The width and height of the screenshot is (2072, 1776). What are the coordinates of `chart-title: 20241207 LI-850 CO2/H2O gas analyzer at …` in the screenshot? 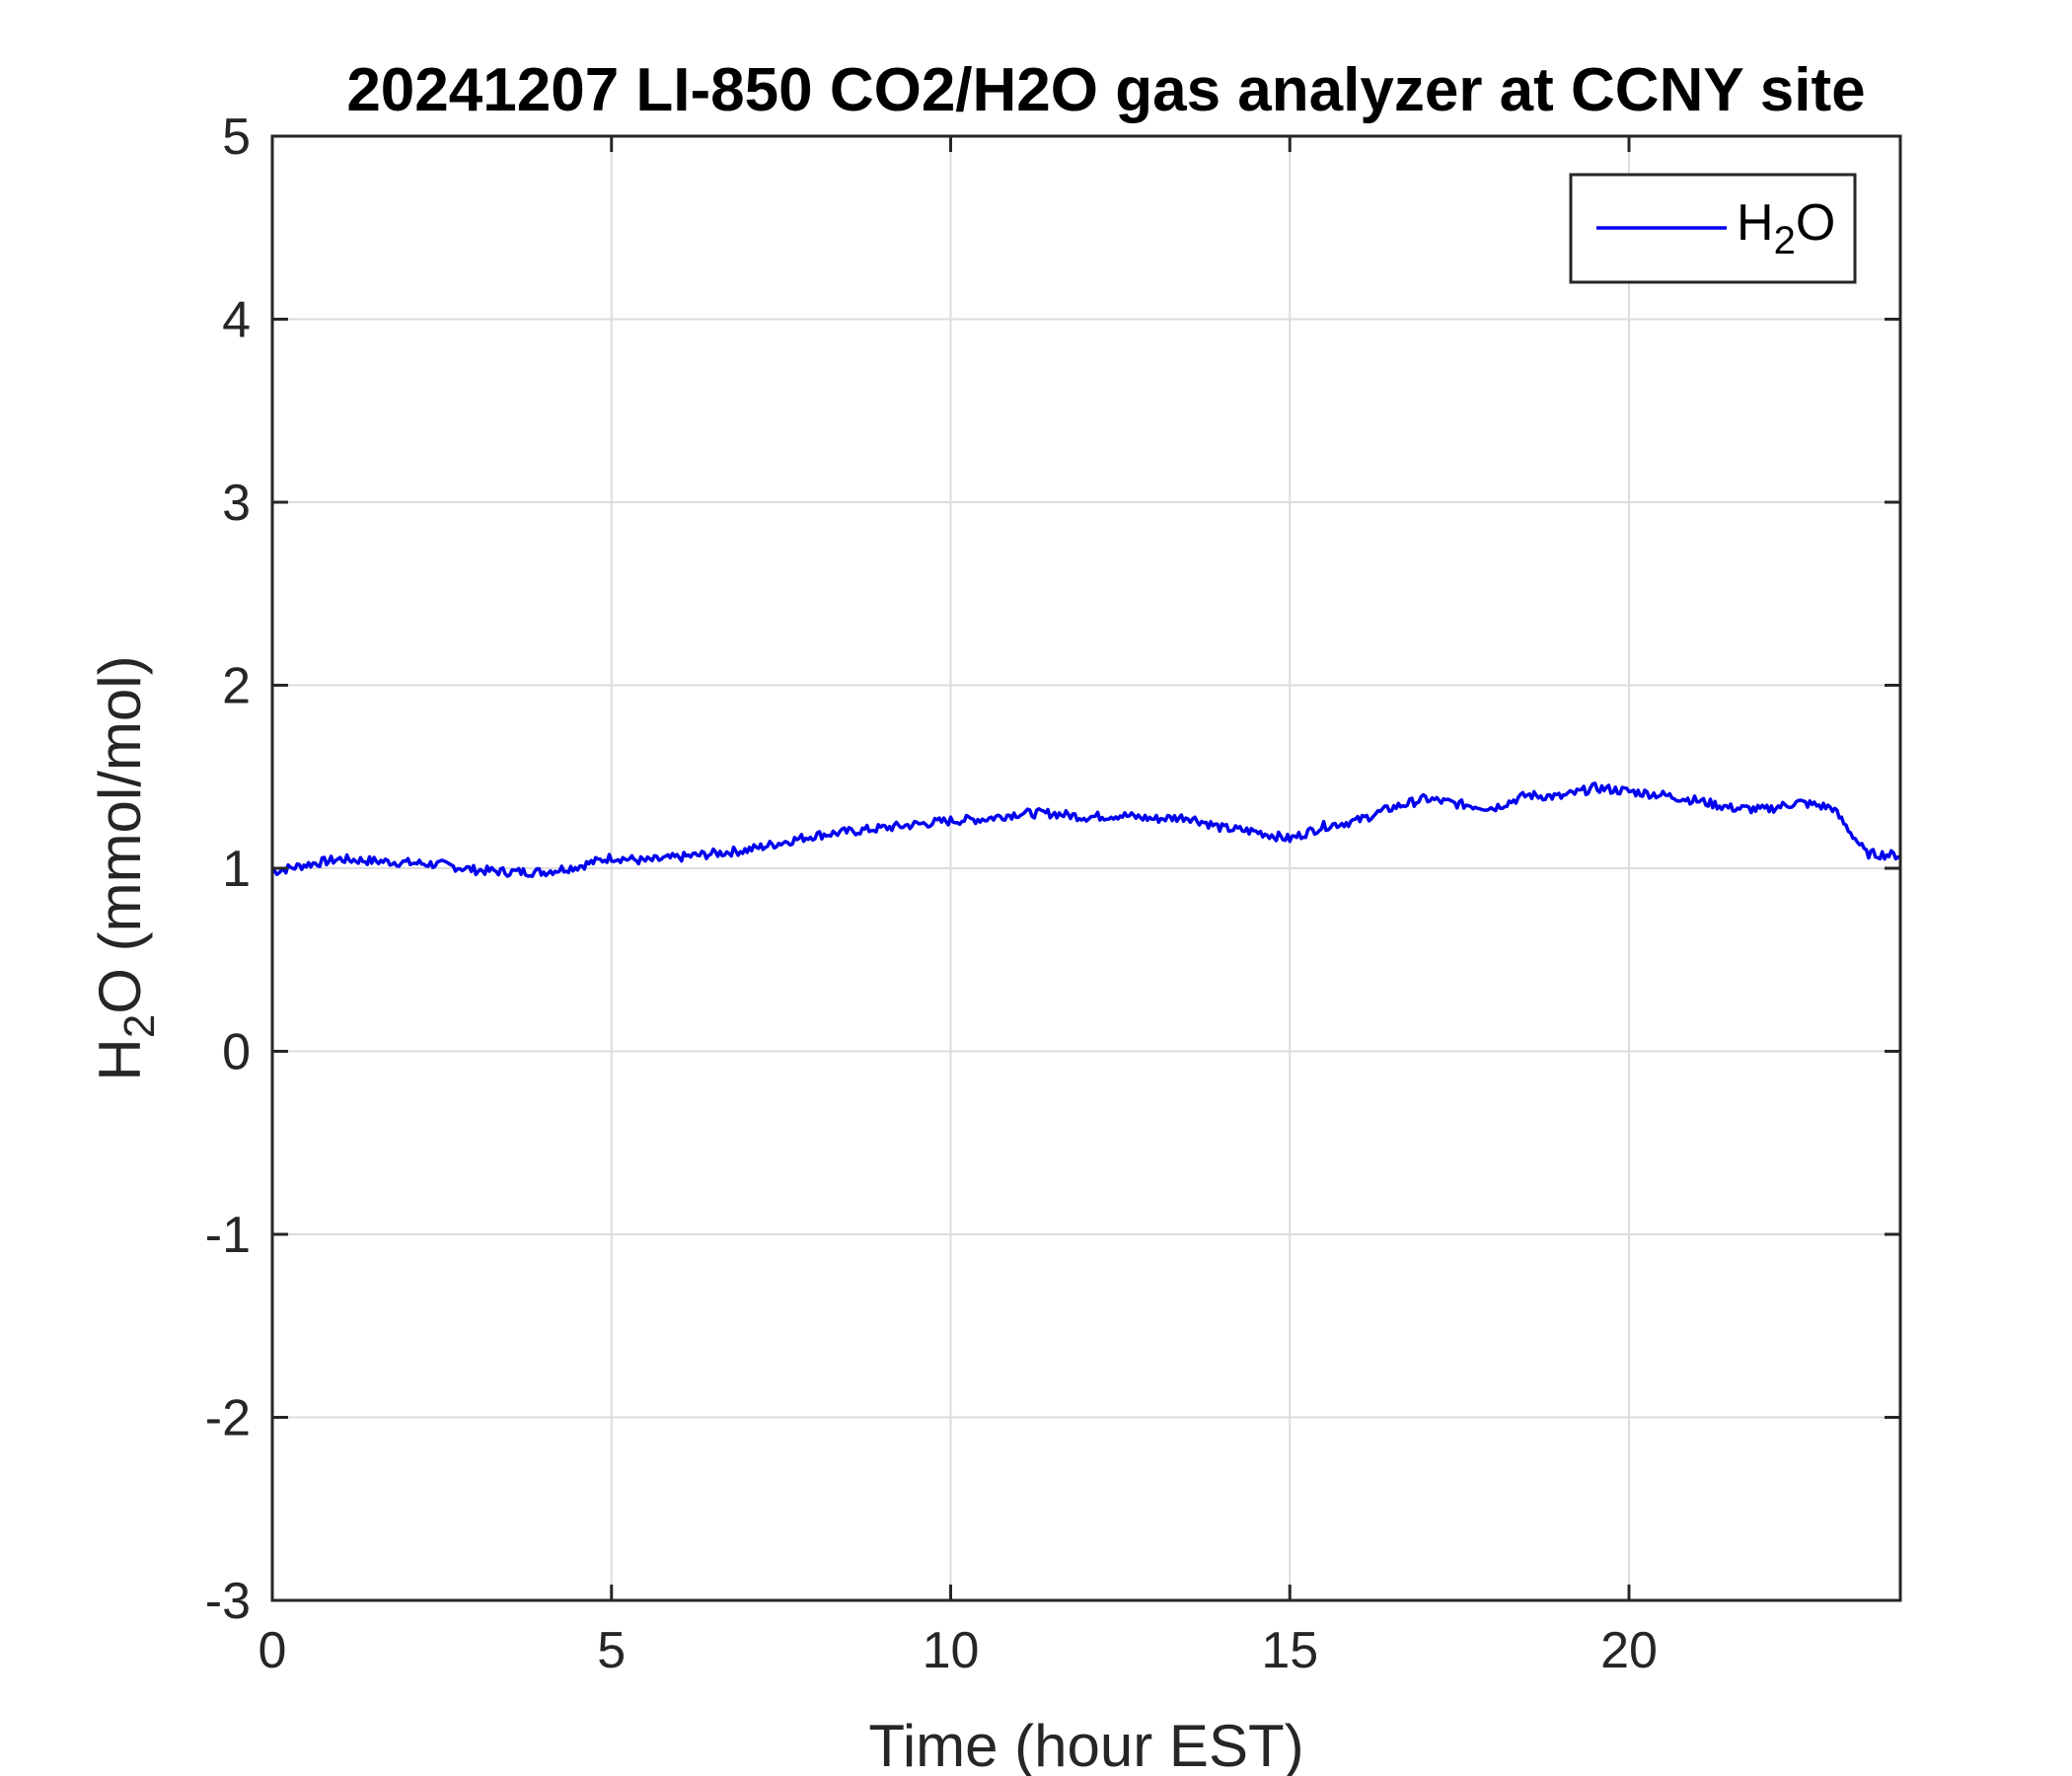 It's located at (1106, 90).